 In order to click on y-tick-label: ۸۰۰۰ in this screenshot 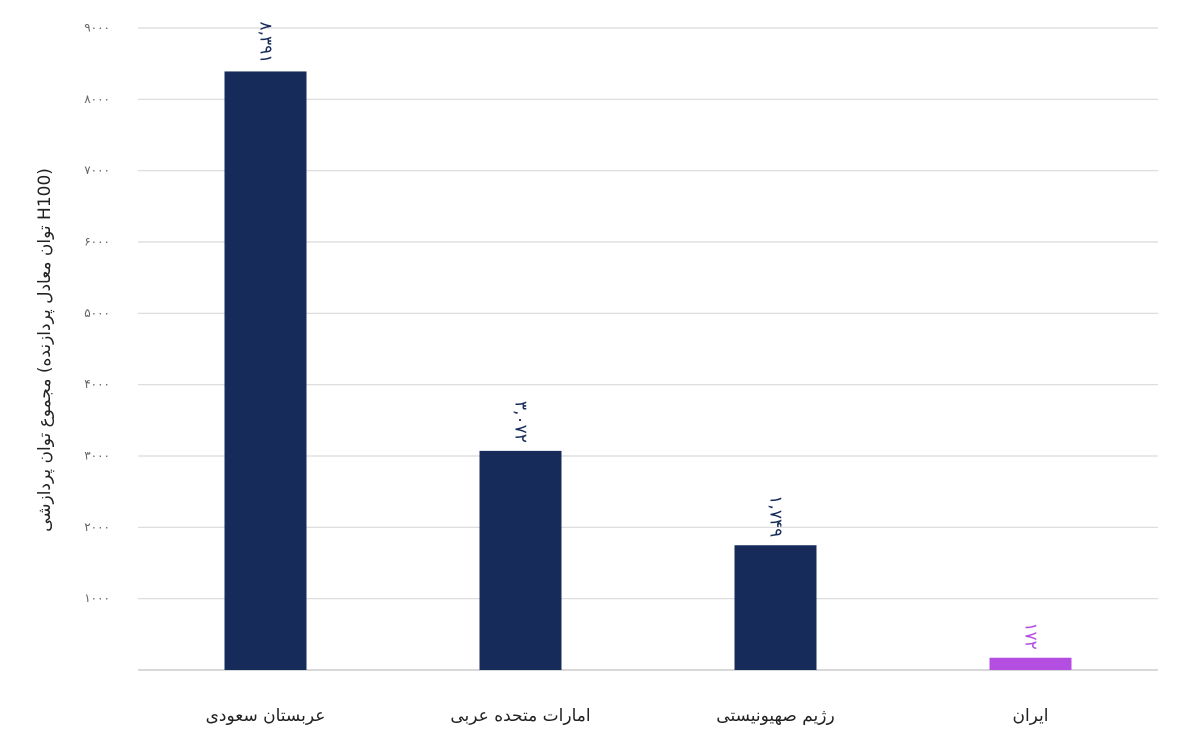, I will do `click(97, 99)`.